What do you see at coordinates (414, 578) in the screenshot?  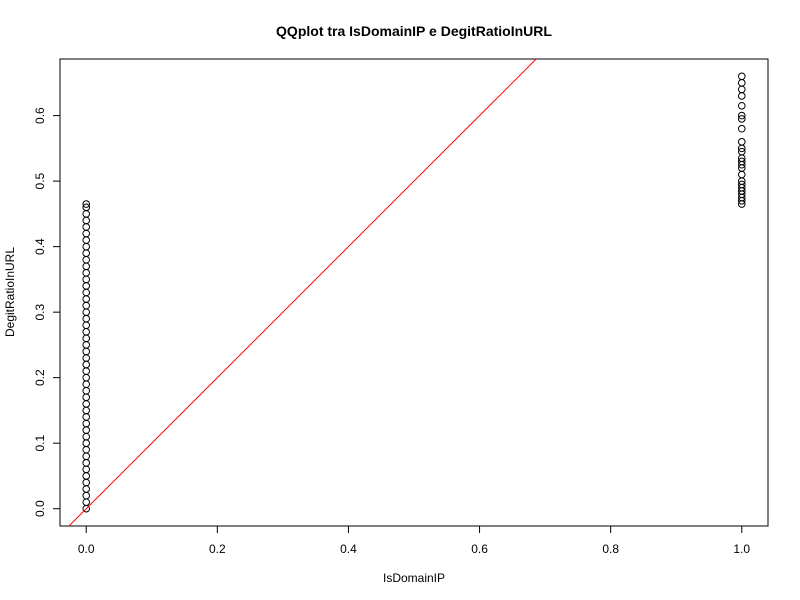 I see `x-axis-label: IsDomainIP` at bounding box center [414, 578].